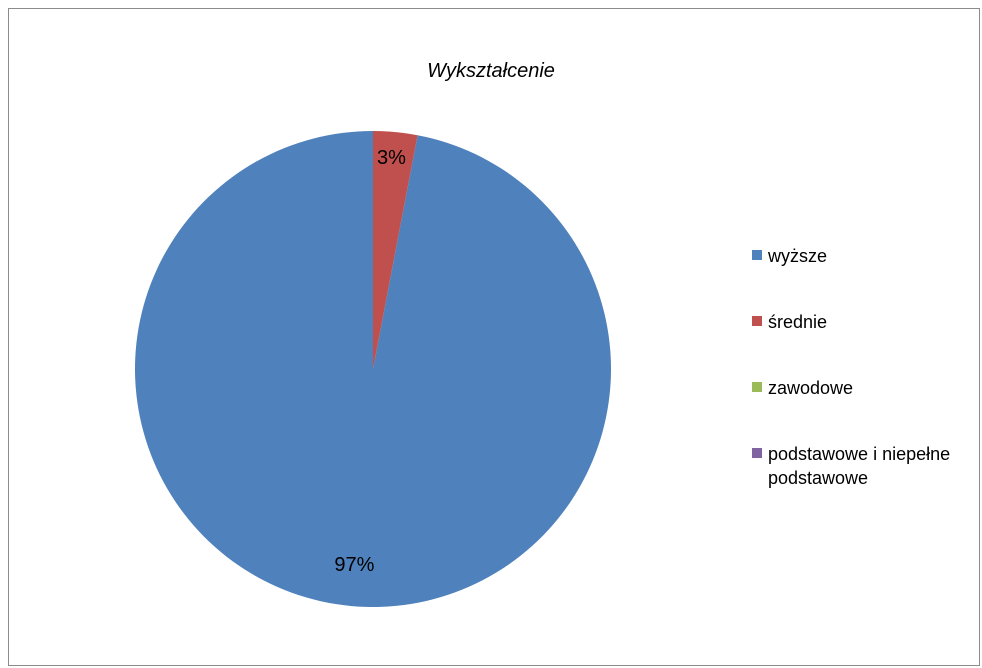 Image resolution: width=982 pixels, height=668 pixels. What do you see at coordinates (757, 255) in the screenshot?
I see `legend-swatch-wyzsze` at bounding box center [757, 255].